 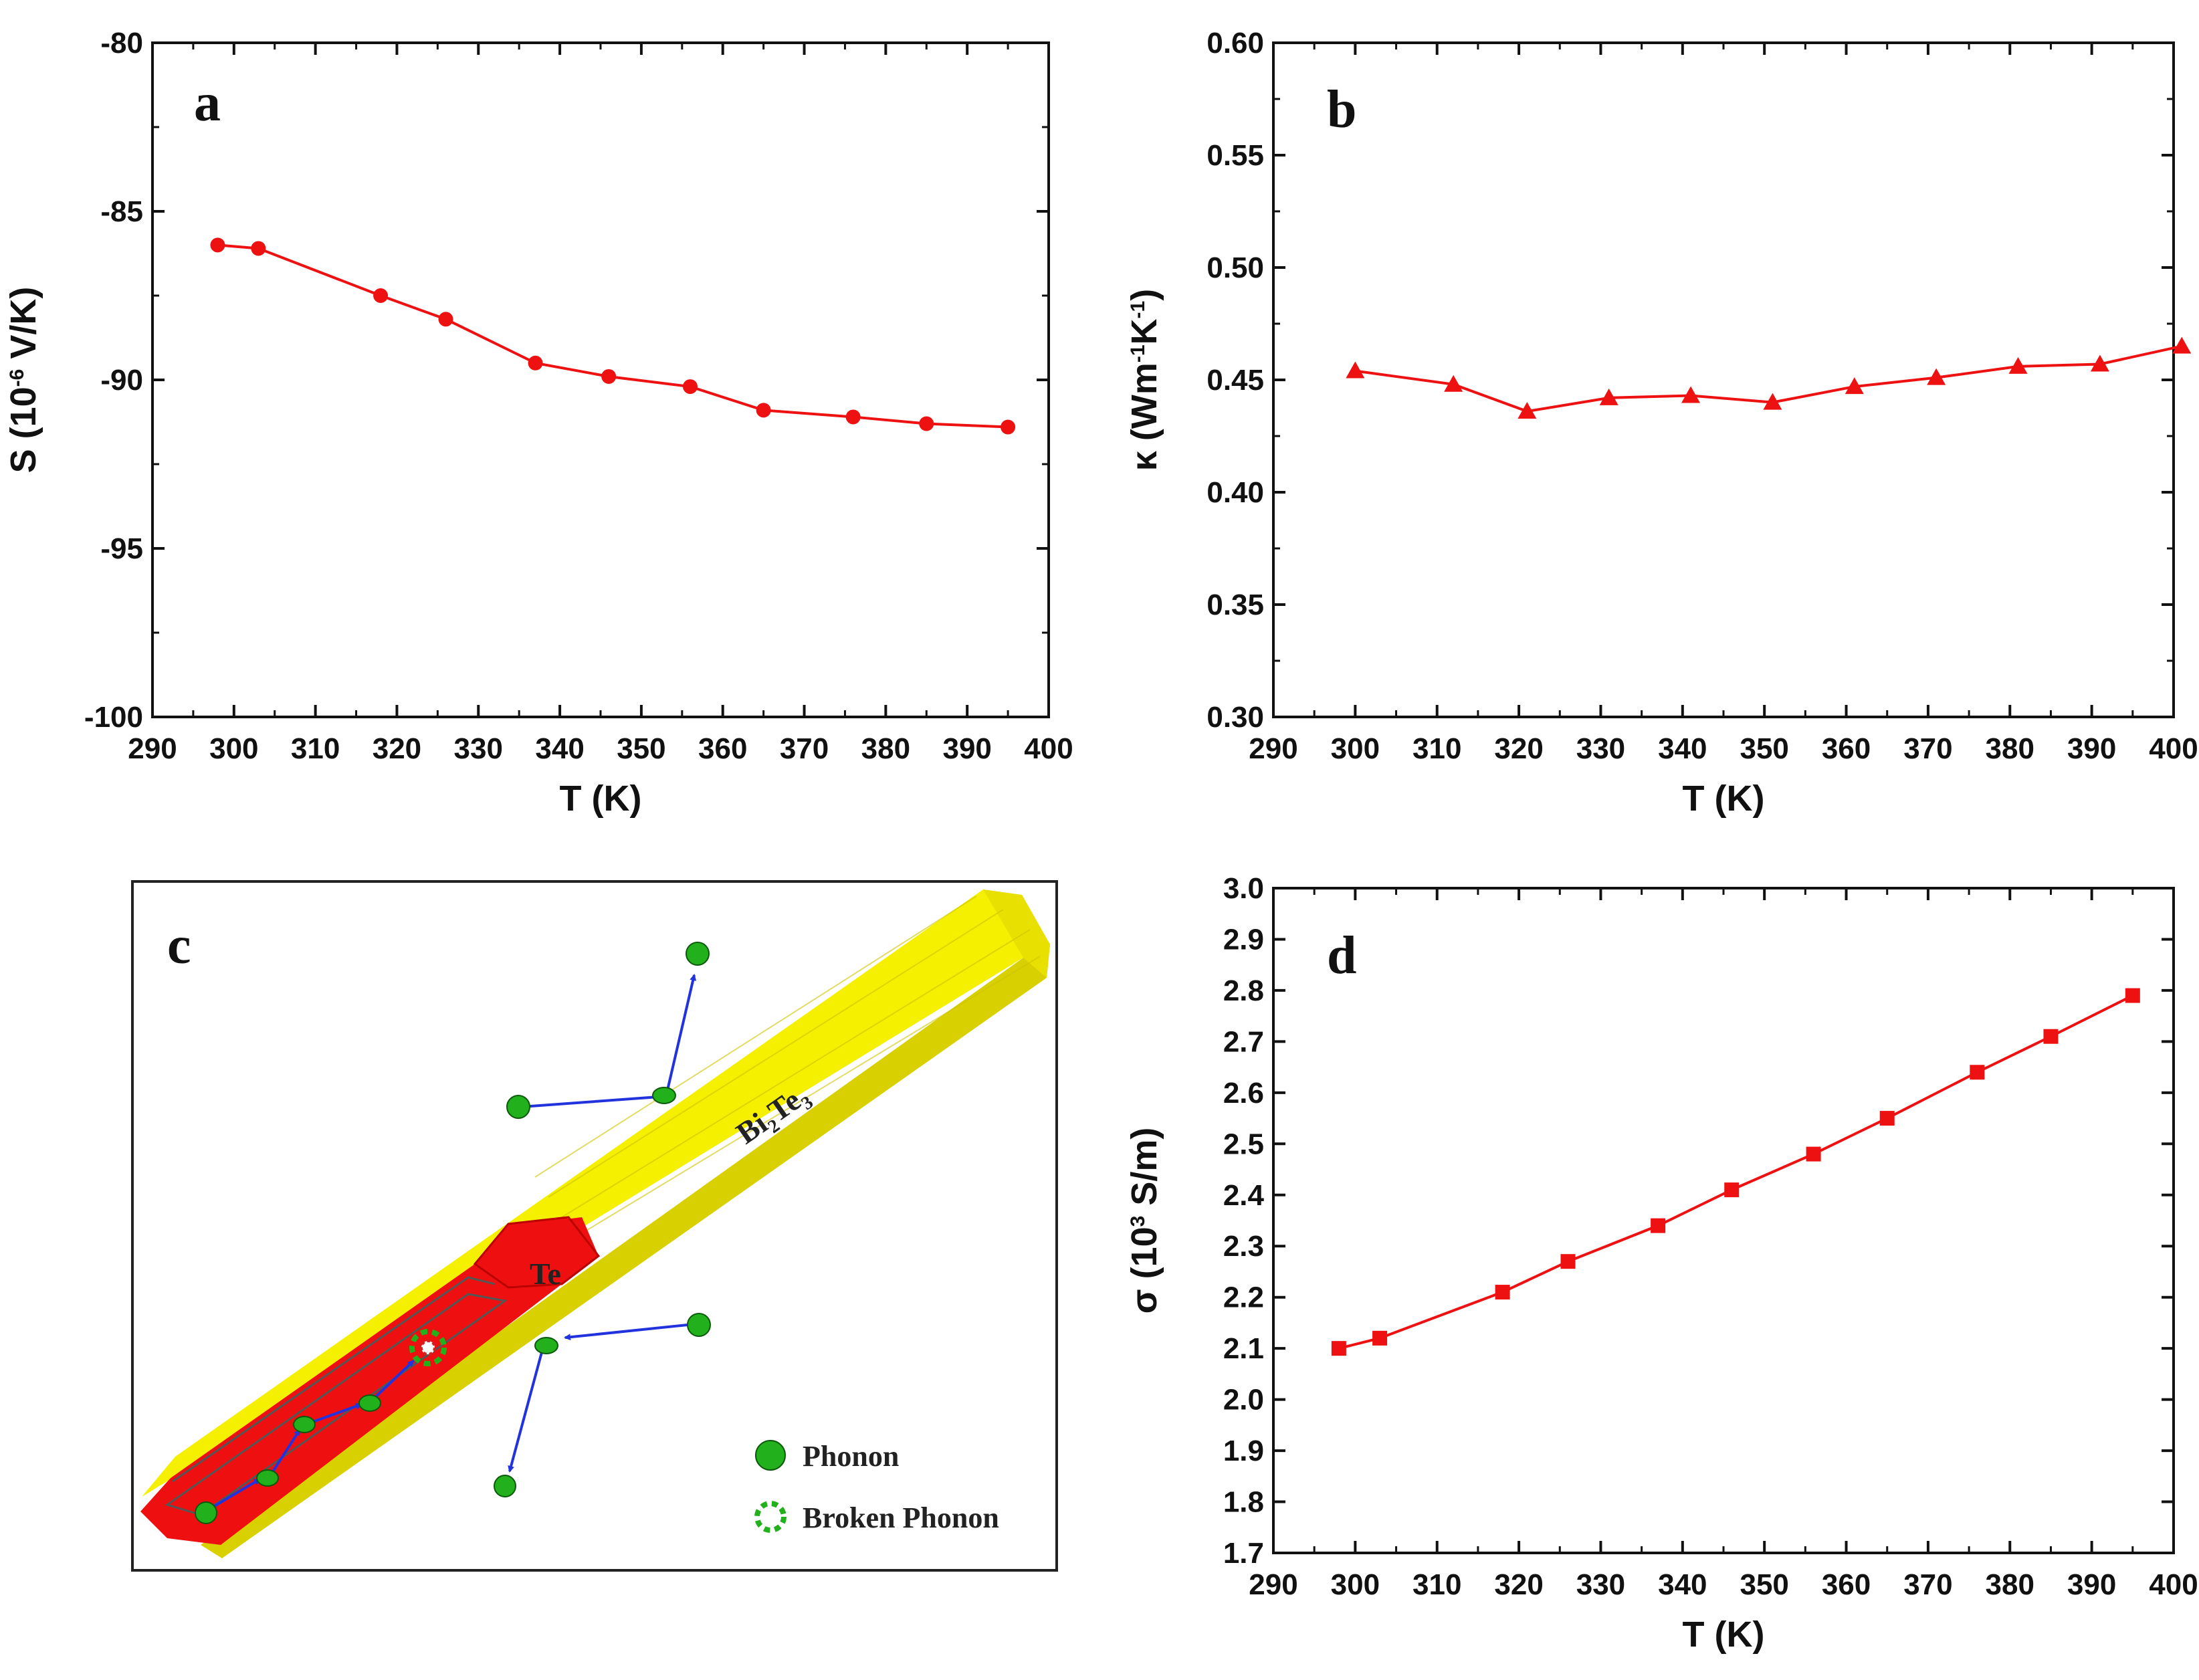 I want to click on panel-c-letter: c, so click(x=179, y=945).